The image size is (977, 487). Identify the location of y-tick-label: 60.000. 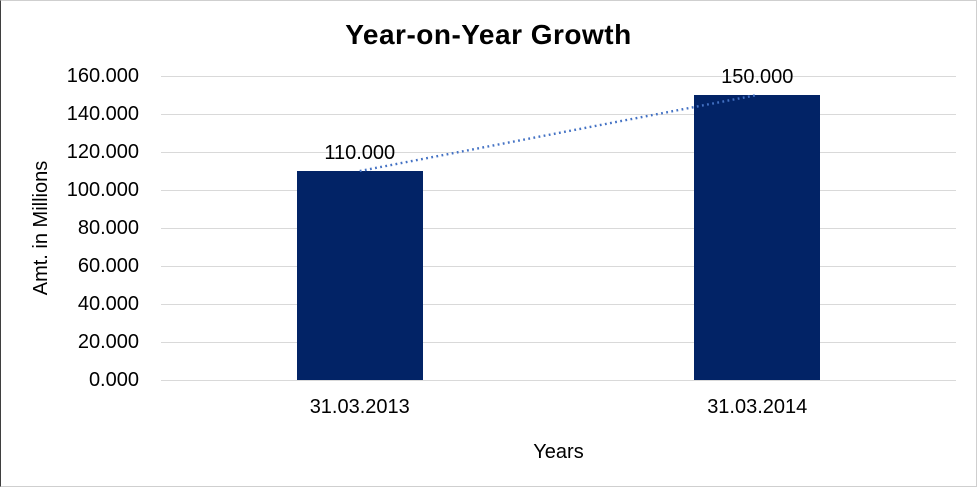
(108, 266).